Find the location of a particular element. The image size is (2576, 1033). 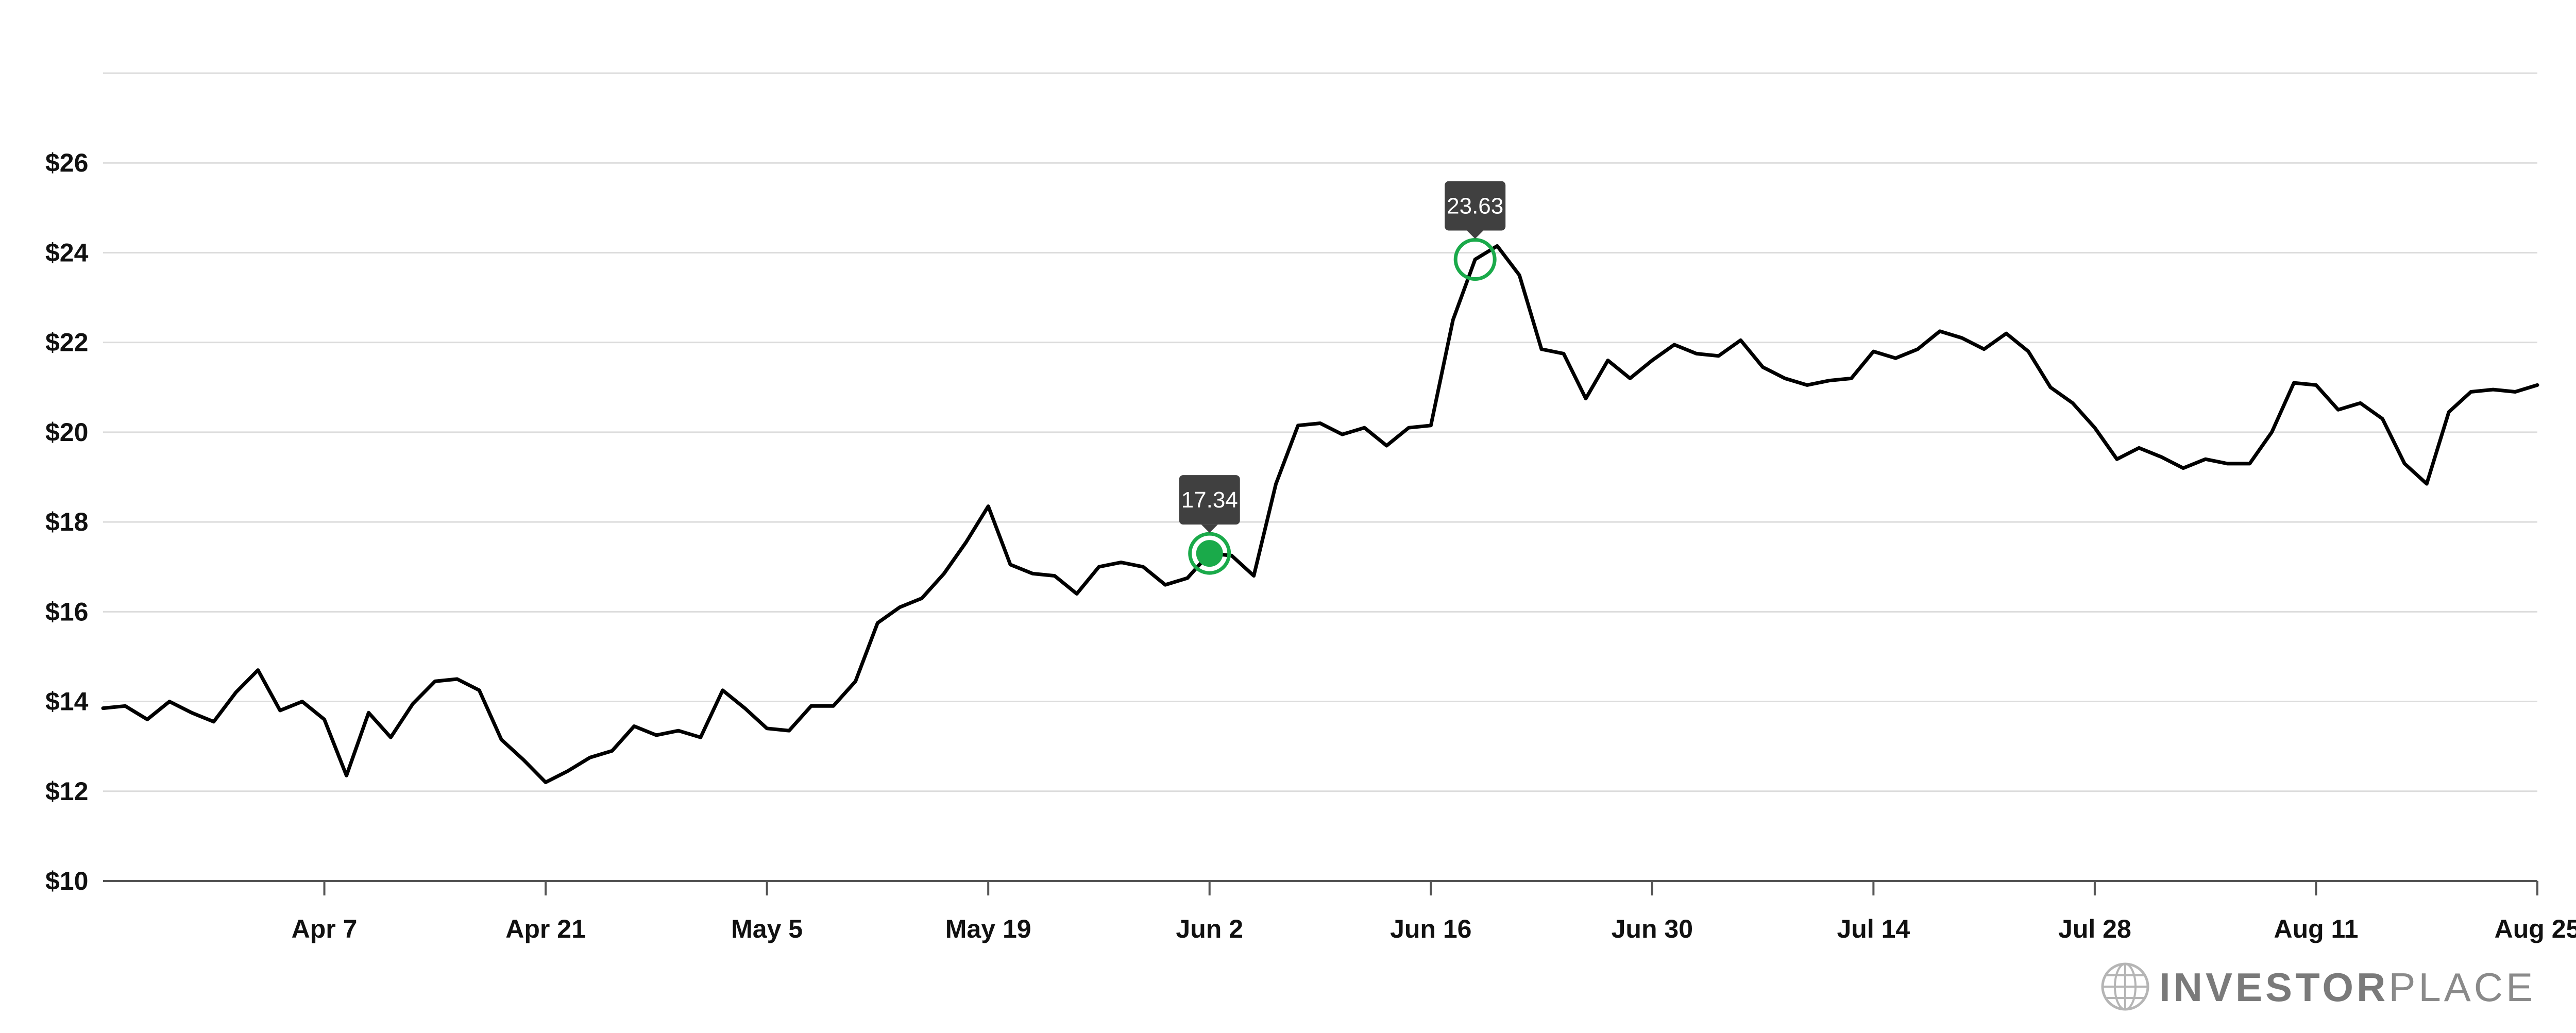

y-axis: $10 $12 $14 $16 $18 $20 $22 $24 $26 is located at coordinates (67, 522).